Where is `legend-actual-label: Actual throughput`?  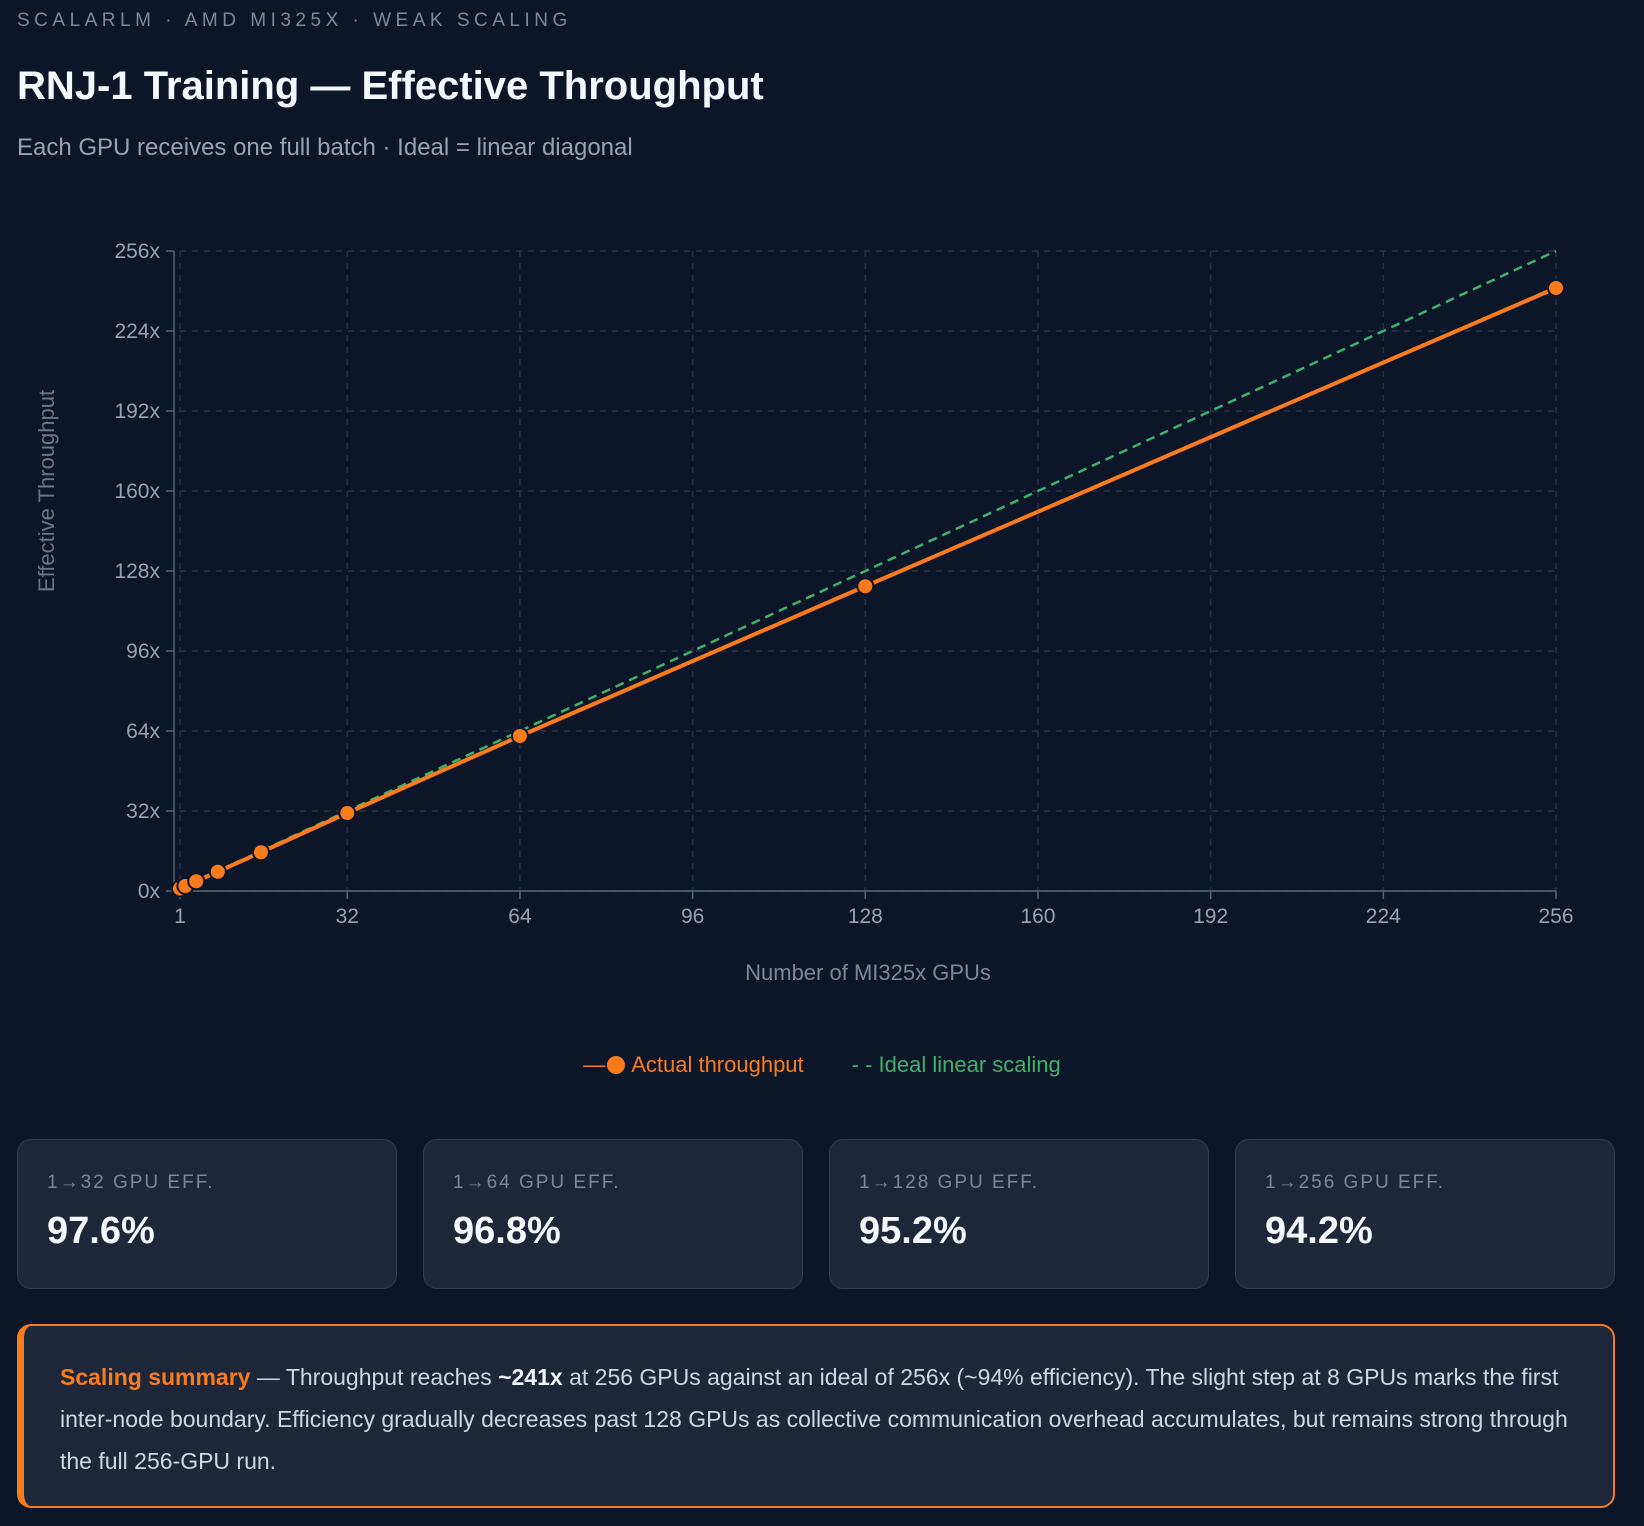
legend-actual-label: Actual throughput is located at coordinates (717, 1064).